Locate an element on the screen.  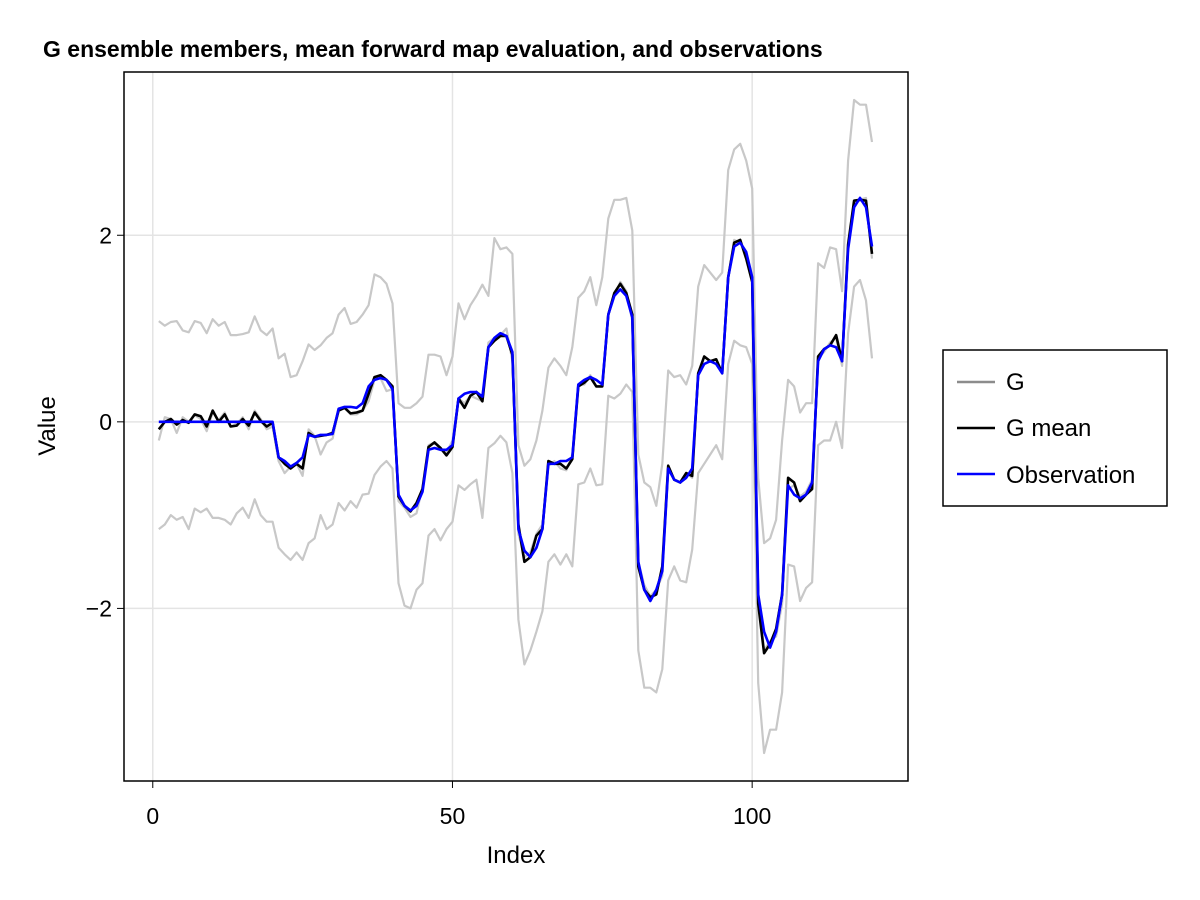
y-axis: −2 0 2 is located at coordinates (105, 421).